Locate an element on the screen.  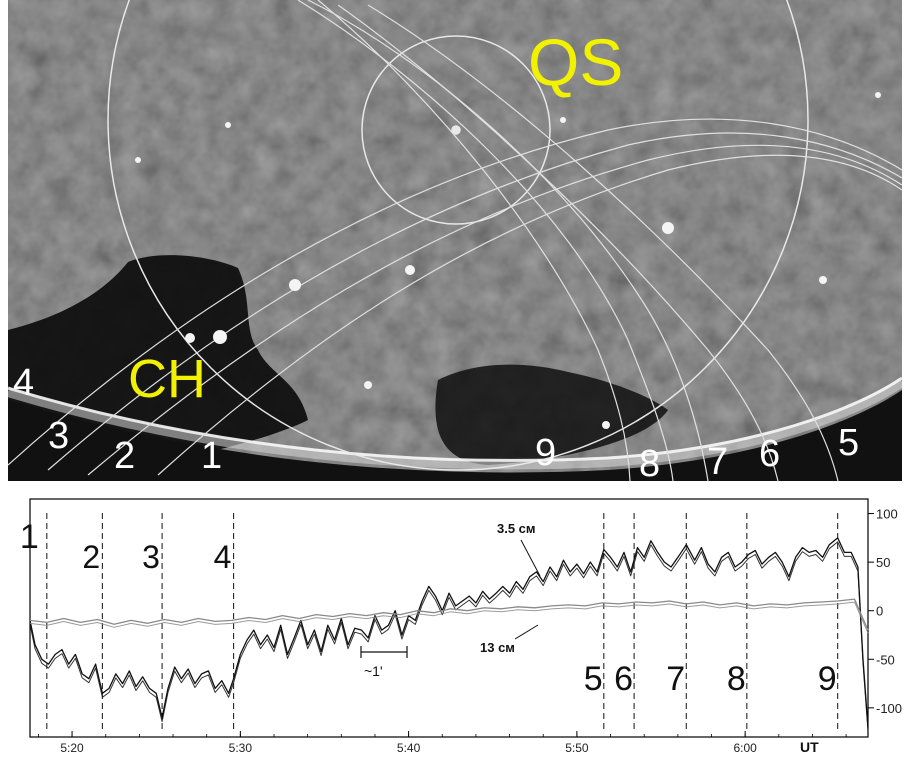
scan-number-1: 1 is located at coordinates (211, 456).